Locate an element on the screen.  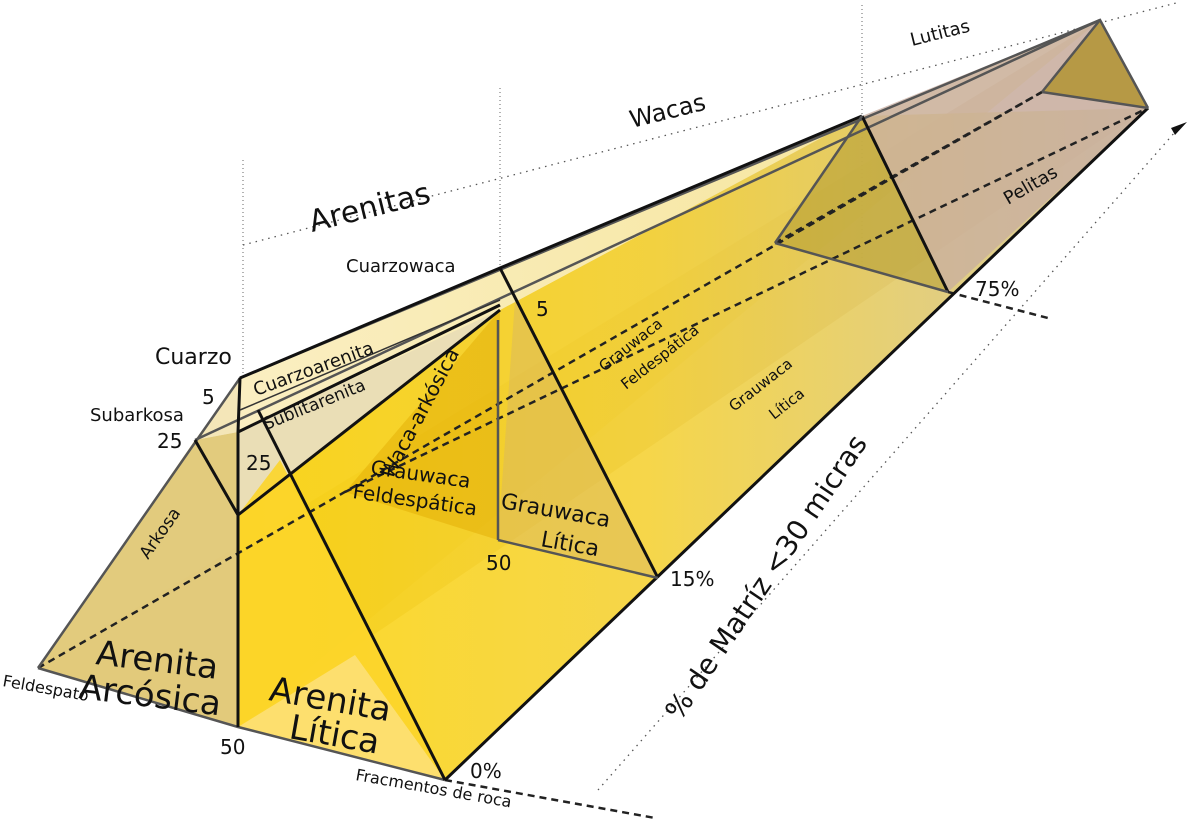
tick-q25-inner: 25 is located at coordinates (258, 463).